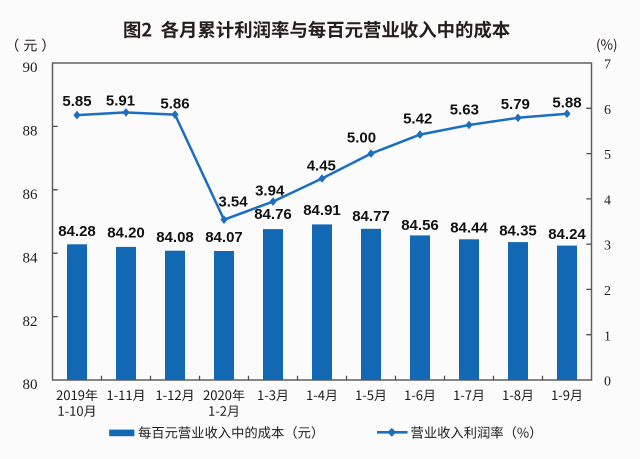 This screenshot has height=459, width=640. What do you see at coordinates (371, 216) in the screenshot?
I see `svg-text: 84.77` at bounding box center [371, 216].